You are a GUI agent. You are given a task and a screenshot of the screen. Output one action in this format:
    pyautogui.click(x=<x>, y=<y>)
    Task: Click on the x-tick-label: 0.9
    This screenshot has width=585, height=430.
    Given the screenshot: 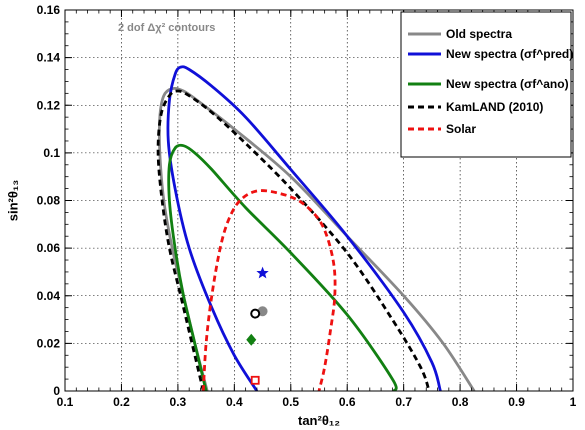 What is the action you would take?
    pyautogui.click(x=516, y=402)
    